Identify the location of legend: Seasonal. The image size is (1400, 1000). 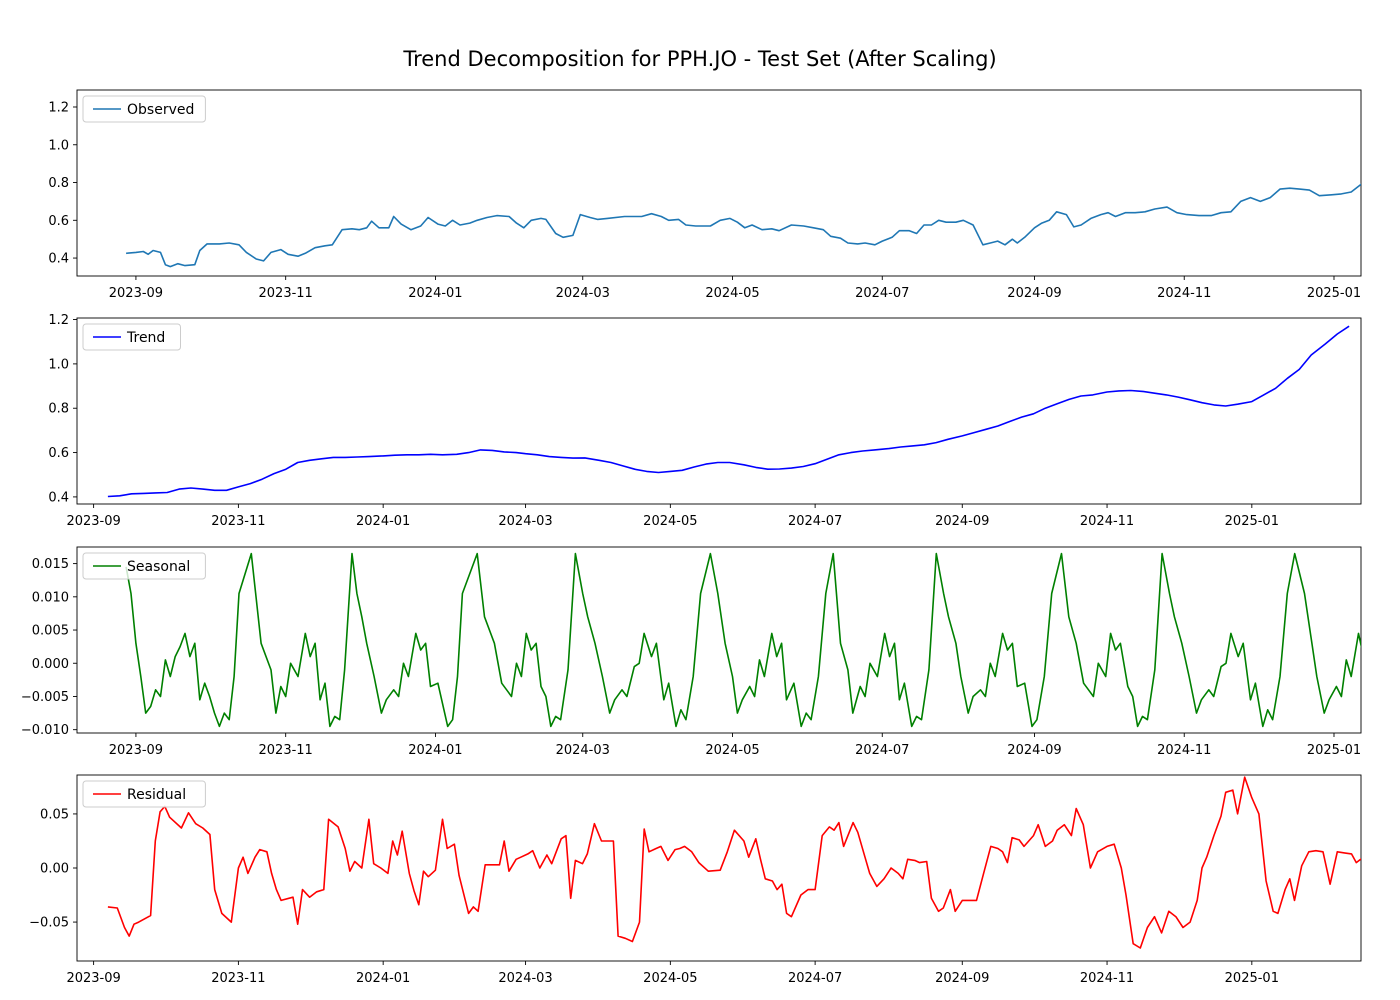
(144, 566).